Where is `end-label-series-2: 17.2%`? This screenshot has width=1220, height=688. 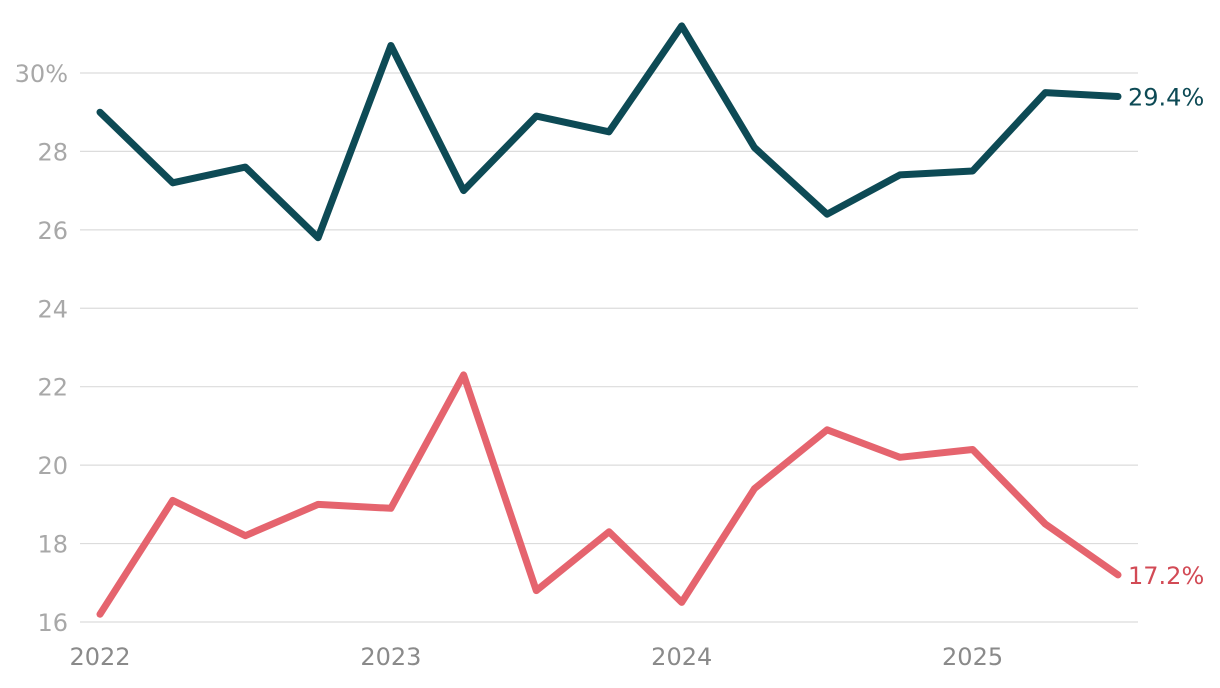 end-label-series-2: 17.2% is located at coordinates (1166, 576).